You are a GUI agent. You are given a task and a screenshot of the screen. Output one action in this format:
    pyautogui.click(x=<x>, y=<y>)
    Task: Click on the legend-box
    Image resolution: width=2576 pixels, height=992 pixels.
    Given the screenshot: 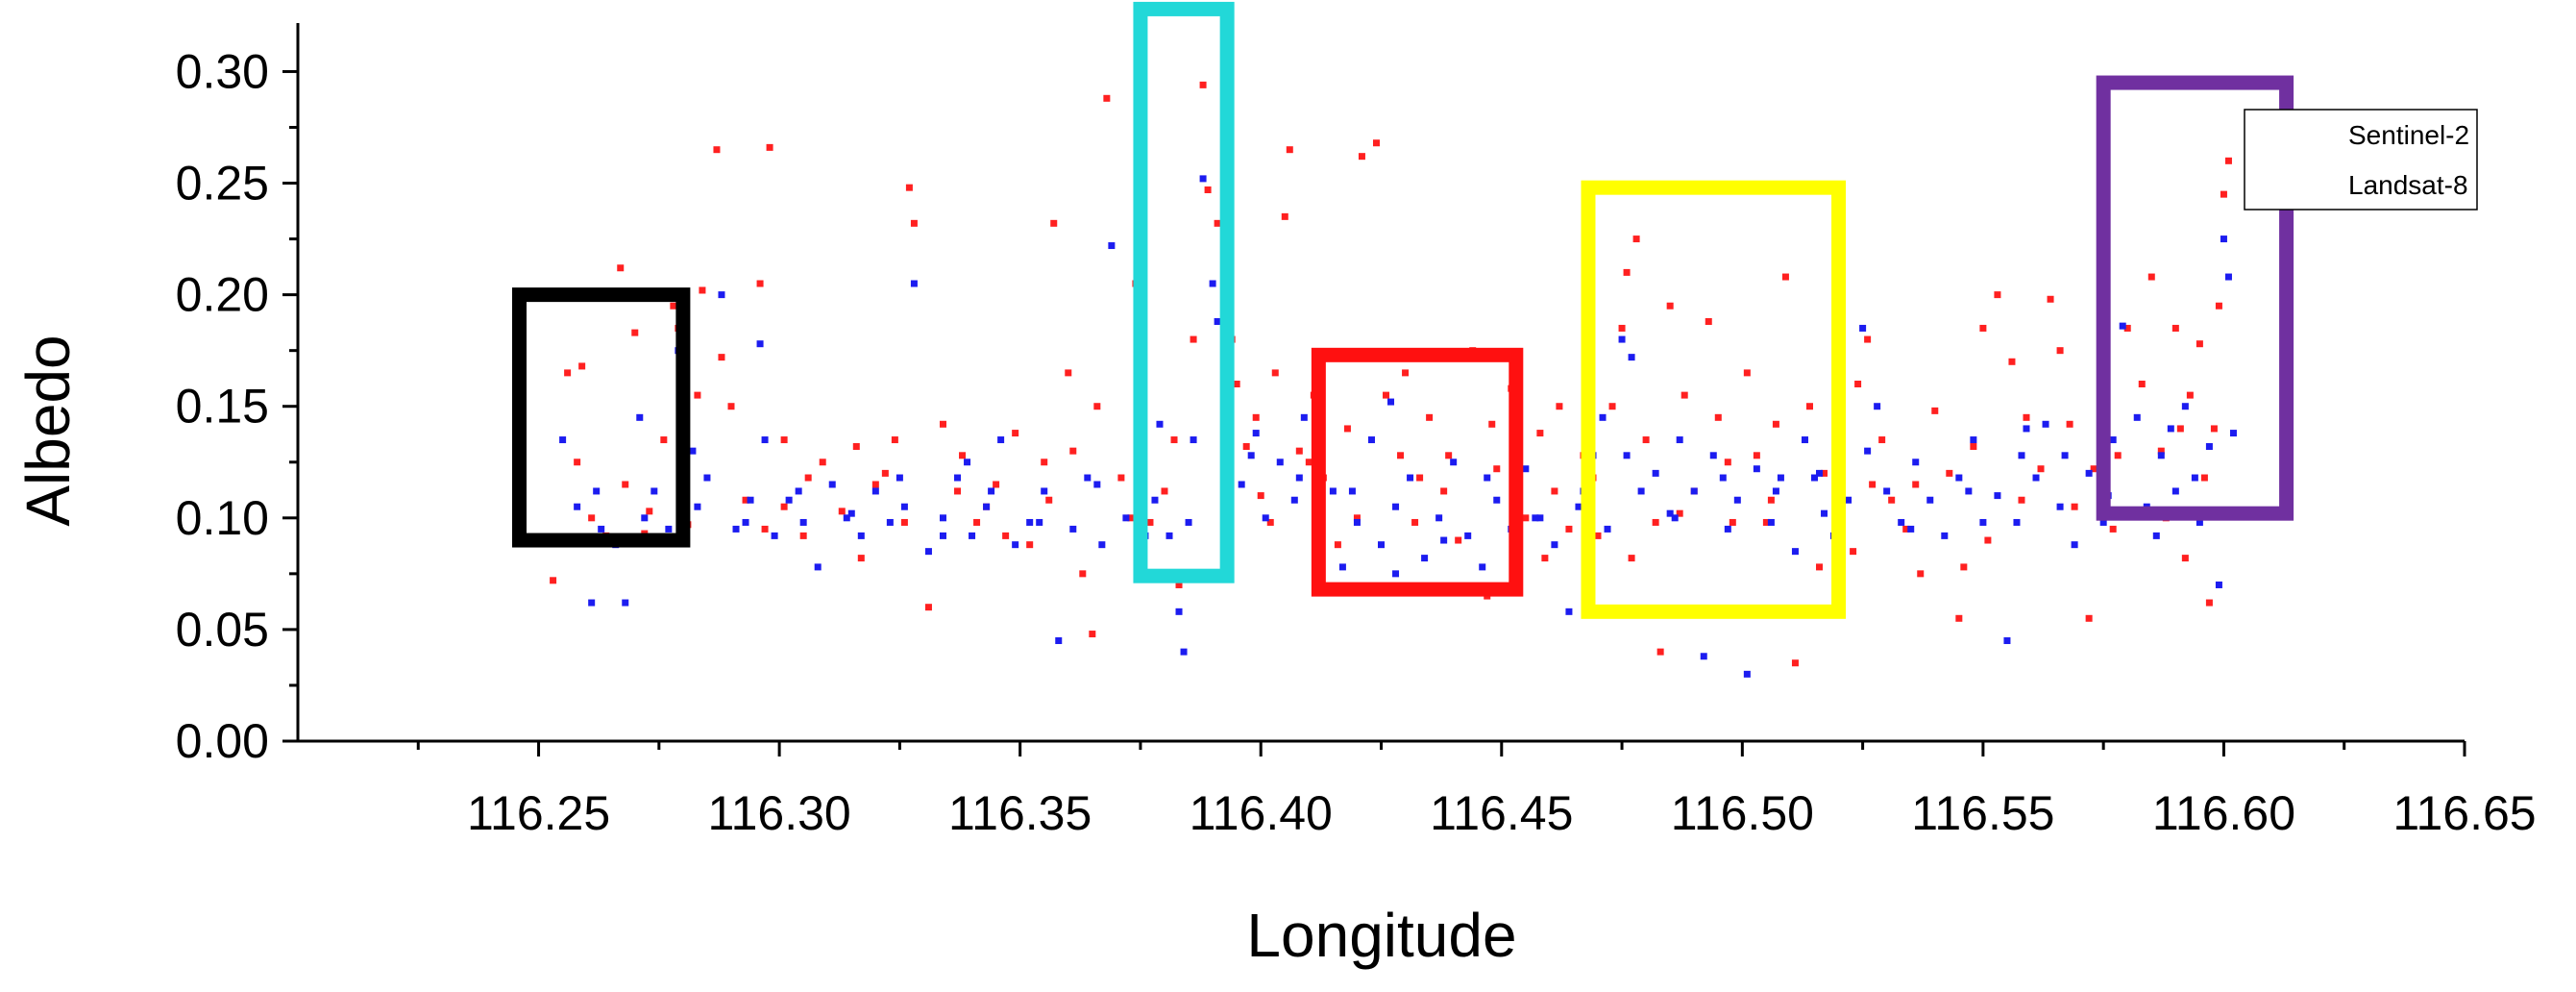 What is the action you would take?
    pyautogui.click(x=2361, y=160)
    